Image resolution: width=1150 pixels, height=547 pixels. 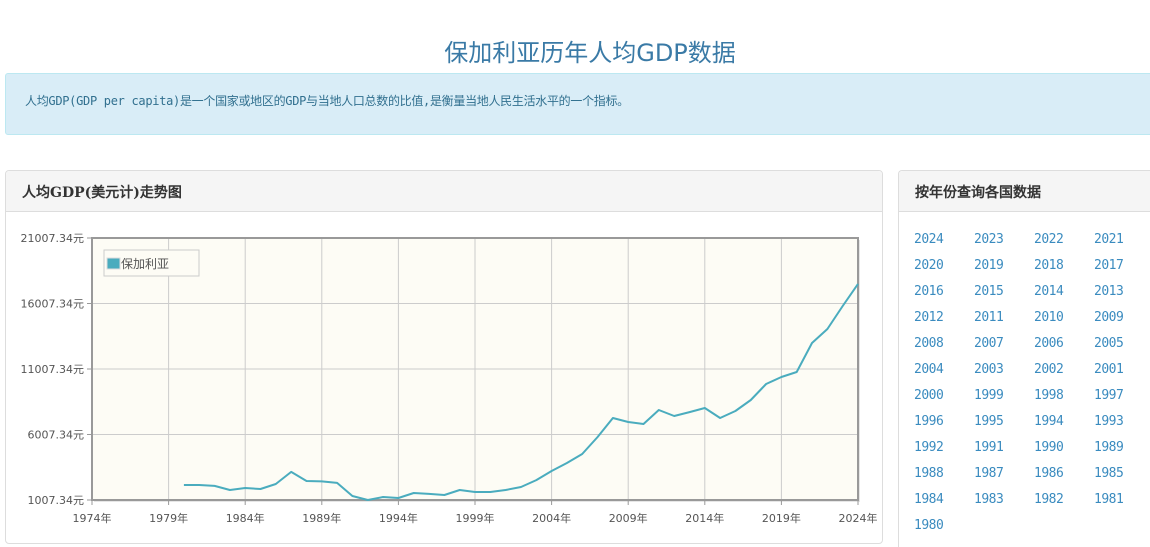 I want to click on x-tick-label: 2014年, so click(x=704, y=518).